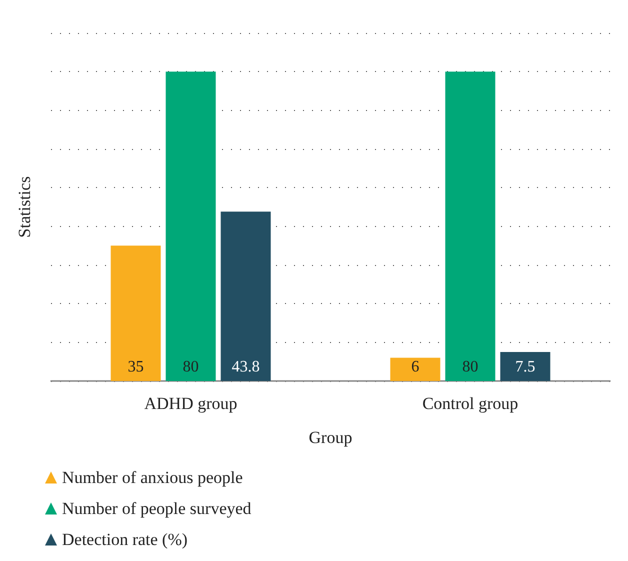 This screenshot has height=561, width=628. Describe the element at coordinates (157, 508) in the screenshot. I see `legend-label: Number of people surveyed` at that location.